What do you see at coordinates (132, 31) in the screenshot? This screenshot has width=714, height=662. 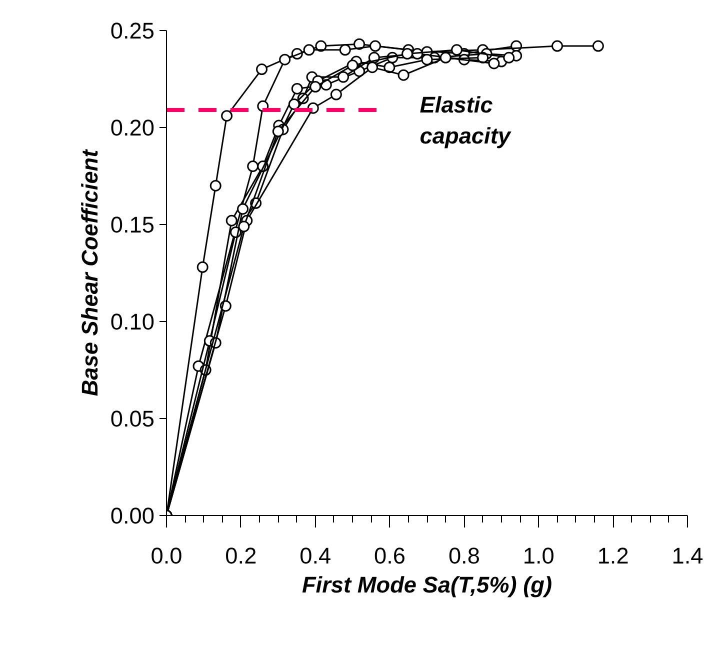 I see `y-tick-label: 0.25` at bounding box center [132, 31].